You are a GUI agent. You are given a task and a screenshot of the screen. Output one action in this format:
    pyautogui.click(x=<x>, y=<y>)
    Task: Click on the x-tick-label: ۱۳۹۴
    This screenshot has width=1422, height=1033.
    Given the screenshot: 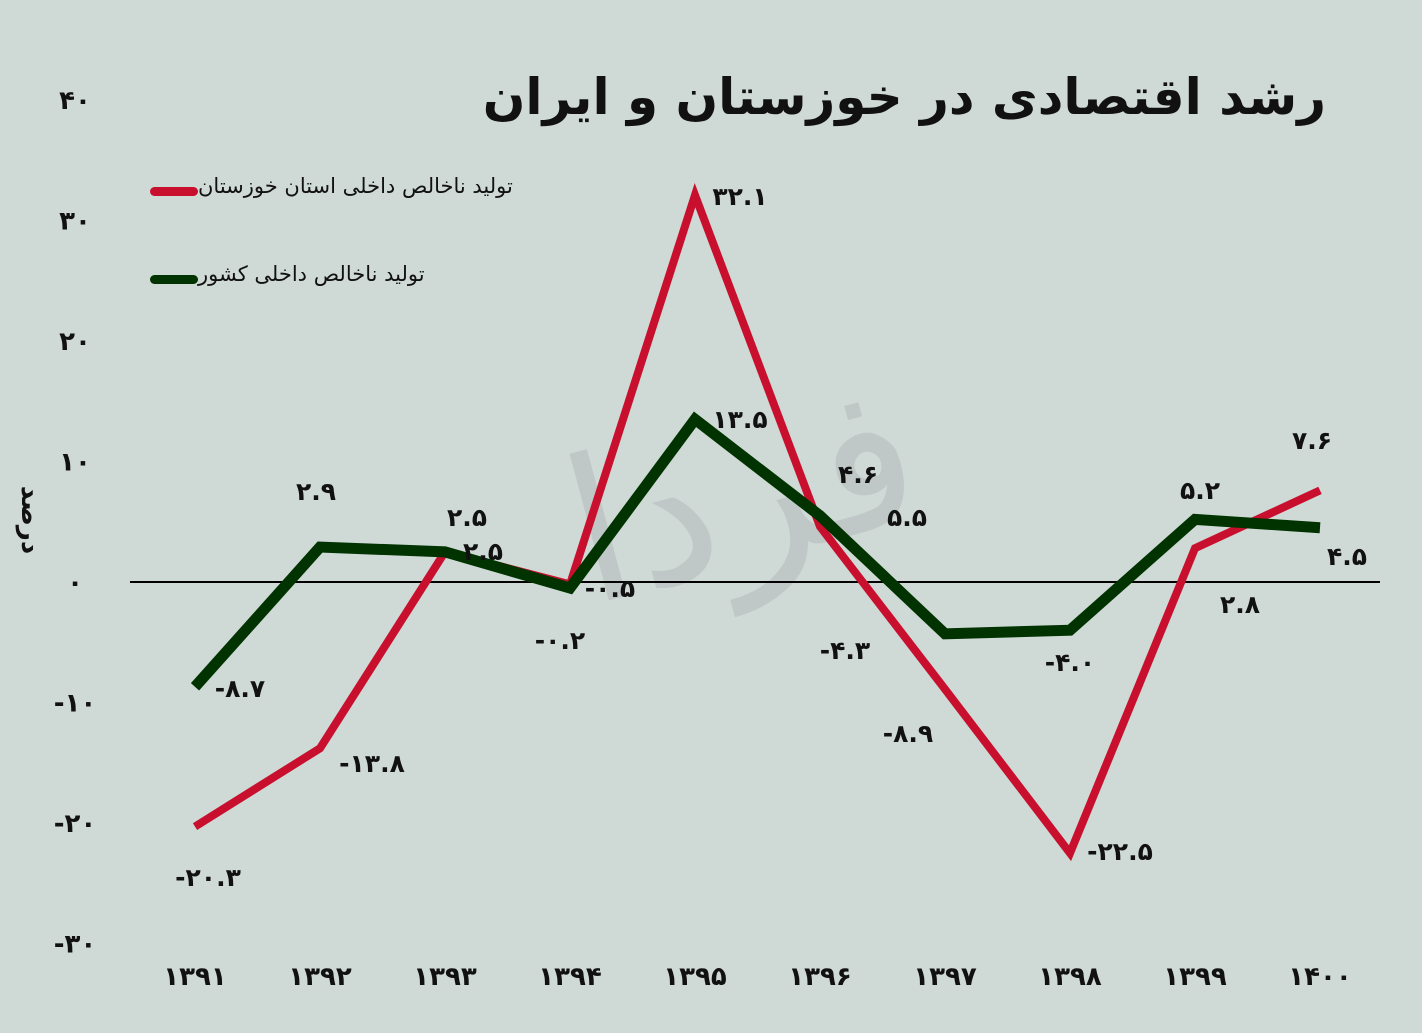 What is the action you would take?
    pyautogui.click(x=569, y=977)
    